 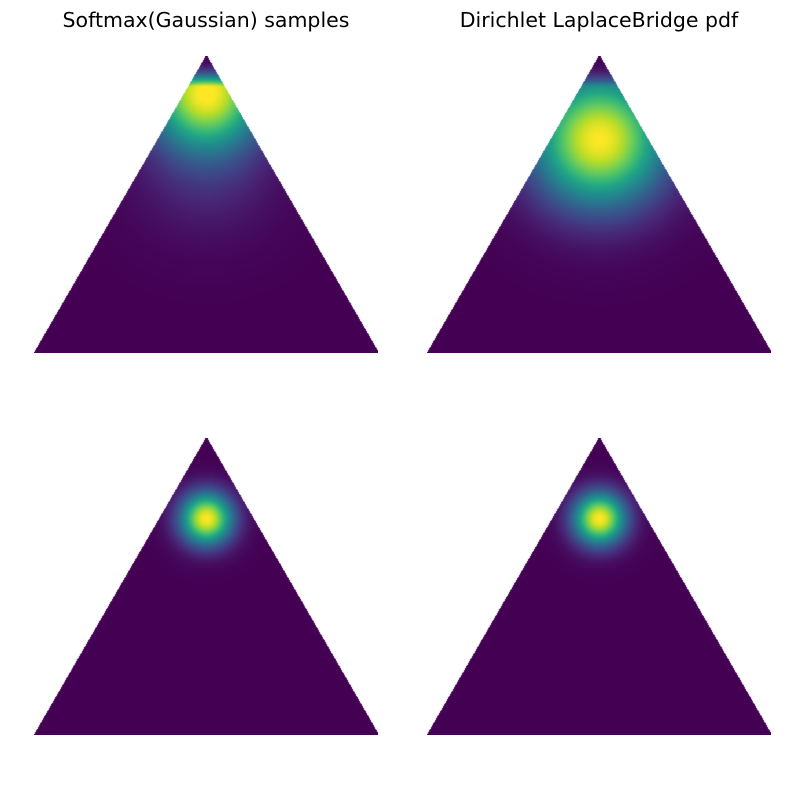 I want to click on panel-title-top-right: Dirichlet LaplaceBridge pdf, so click(x=599, y=20).